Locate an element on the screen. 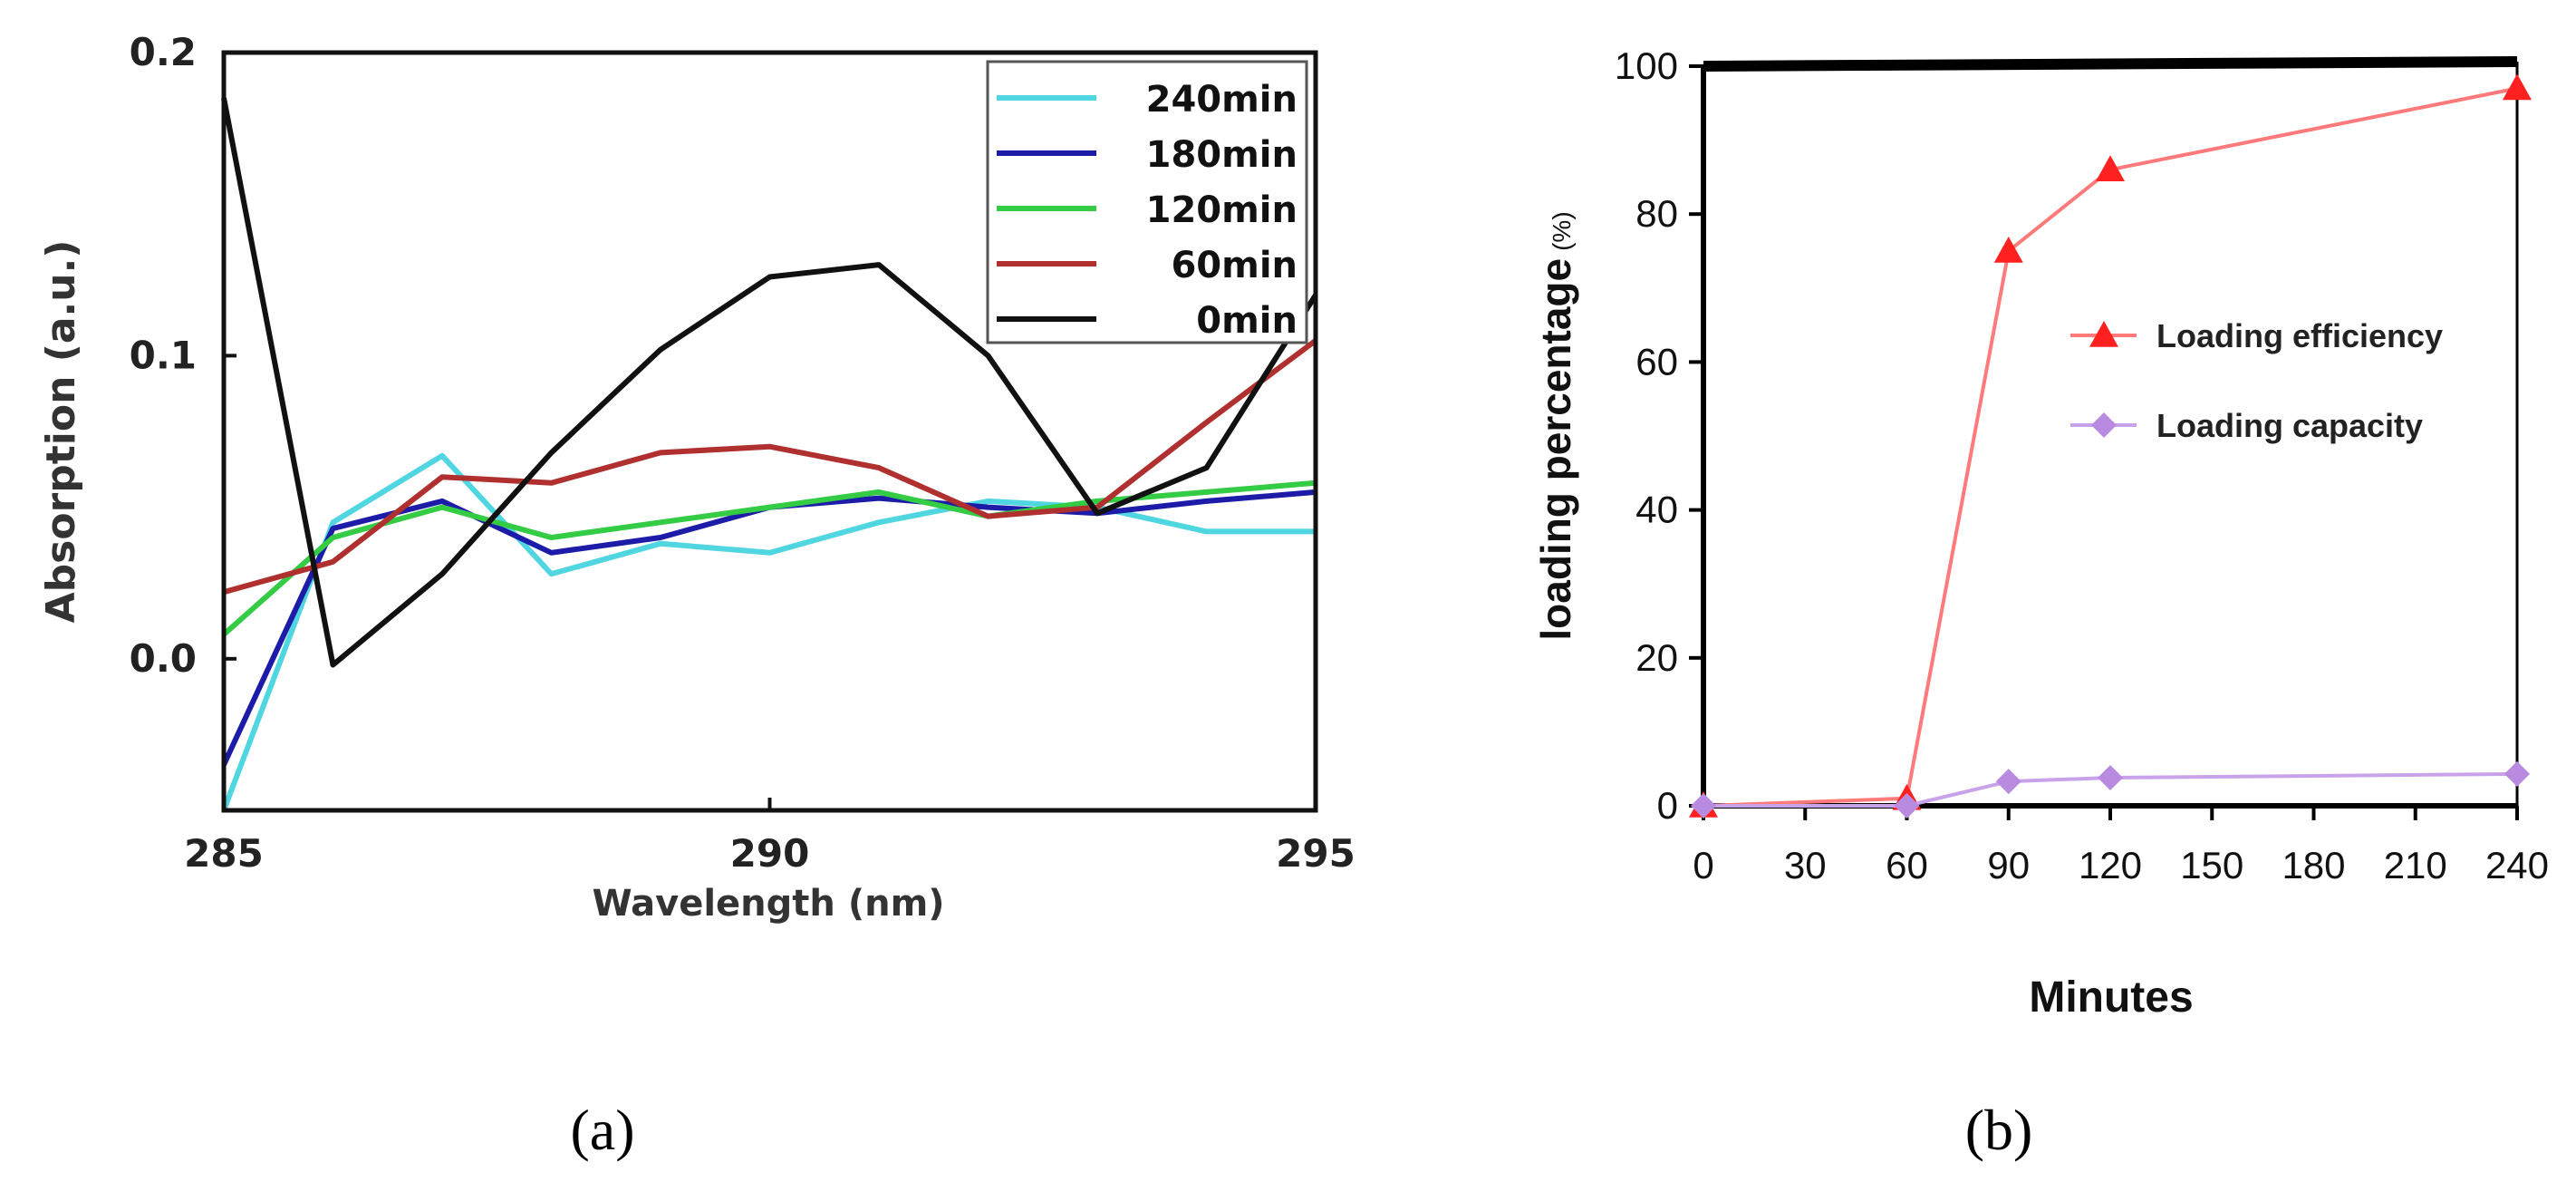 The height and width of the screenshot is (1201, 2576). chart-a-x-axis-label: Wavelength (nm) is located at coordinates (768, 904).